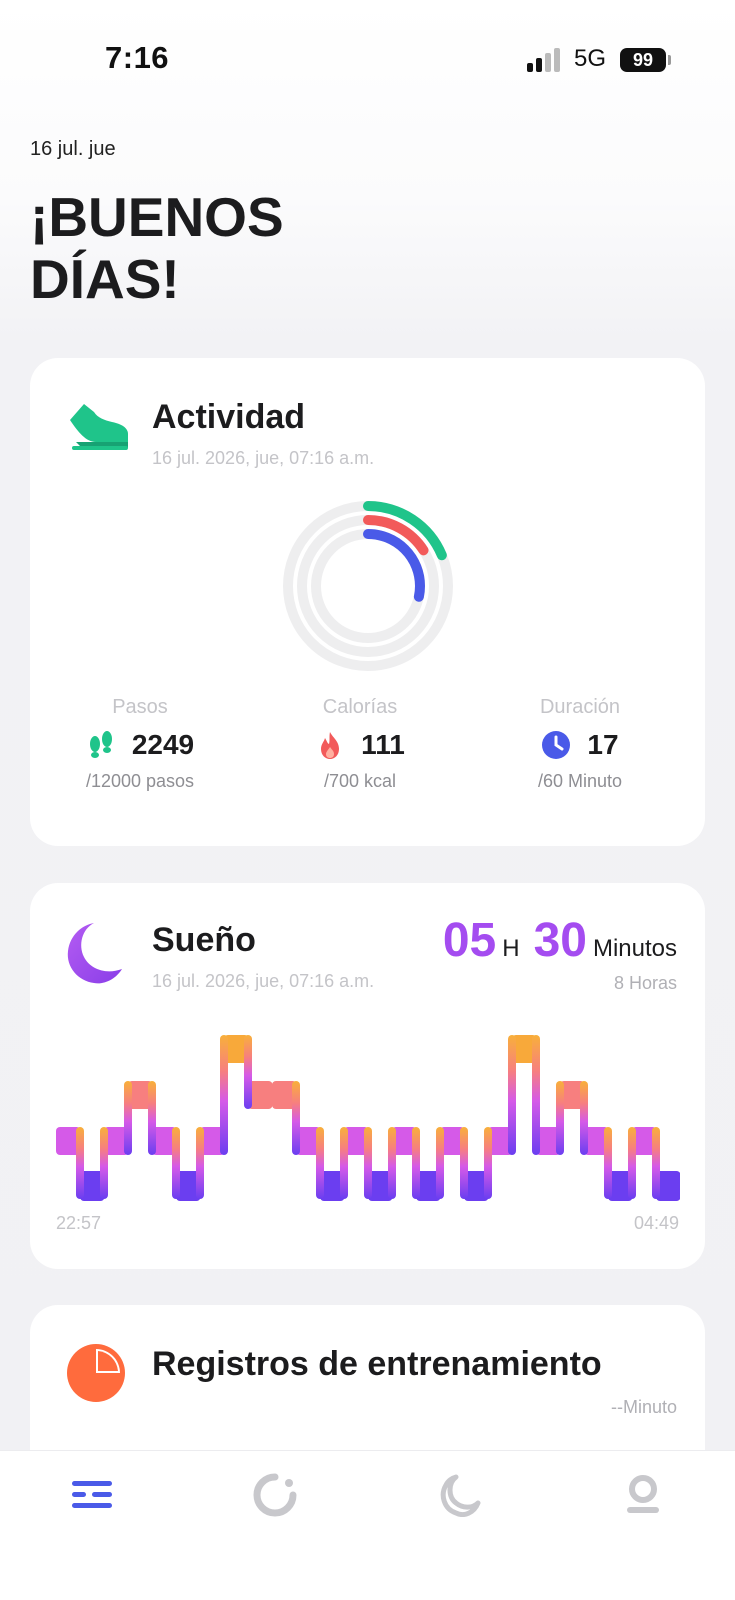 This screenshot has height=1600, width=735. I want to click on sleep-timestamp: 16 jul. 2026, jue, 07:16 a.m., so click(263, 981).